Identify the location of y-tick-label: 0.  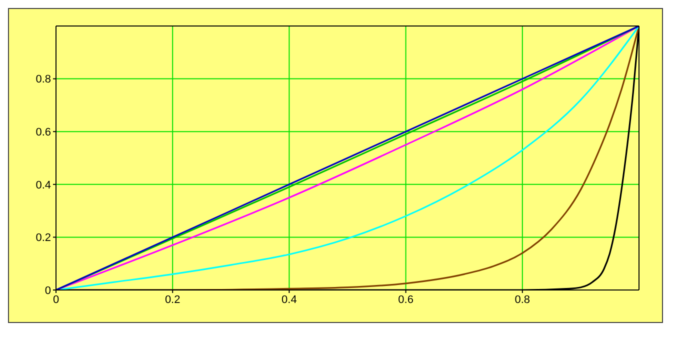
(47, 290).